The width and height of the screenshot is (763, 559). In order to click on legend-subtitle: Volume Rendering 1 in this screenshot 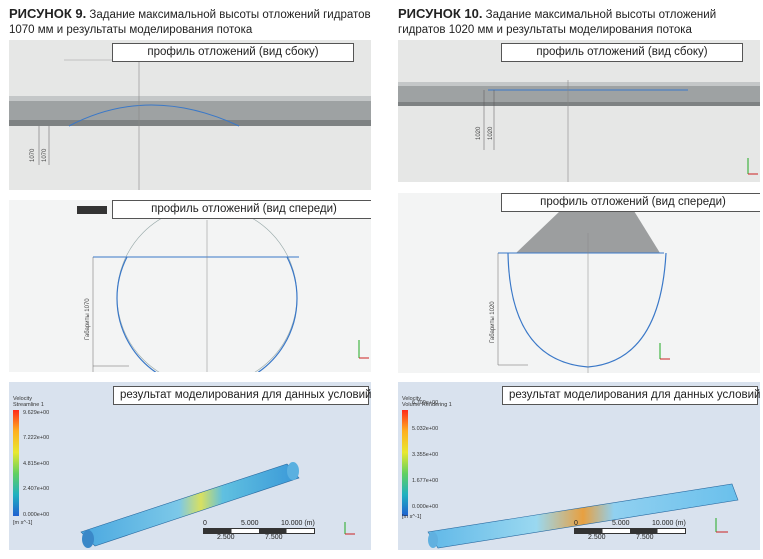, I will do `click(427, 405)`.